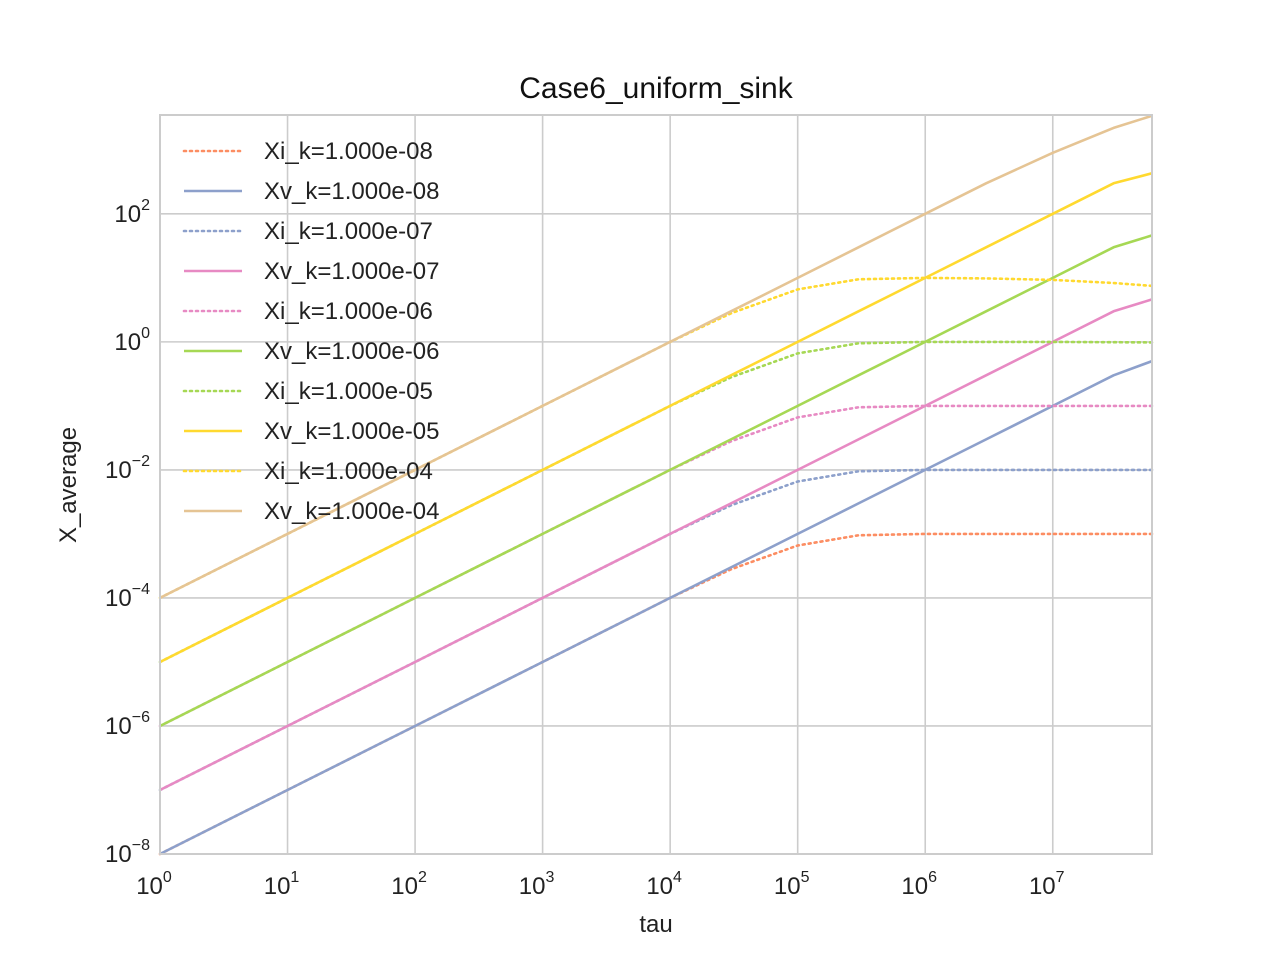 The height and width of the screenshot is (960, 1280). I want to click on x-tick-label: 10³, so click(537, 884).